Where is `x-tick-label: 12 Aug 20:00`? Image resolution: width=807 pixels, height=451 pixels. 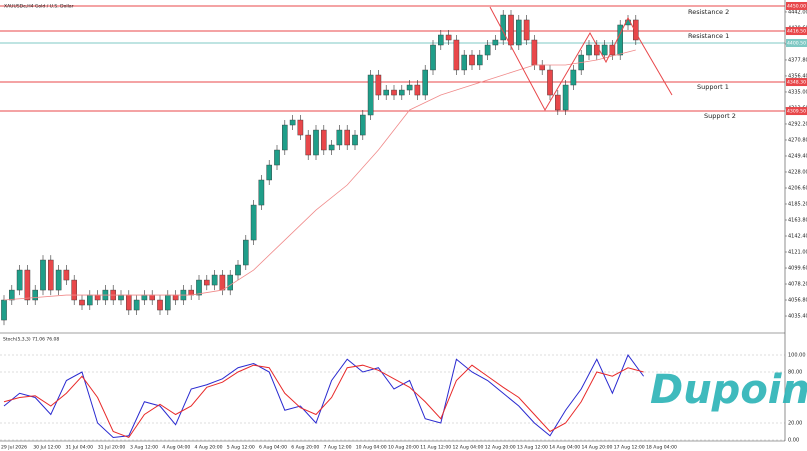
x-tick-label: 12 Aug 20:00 is located at coordinates (500, 448).